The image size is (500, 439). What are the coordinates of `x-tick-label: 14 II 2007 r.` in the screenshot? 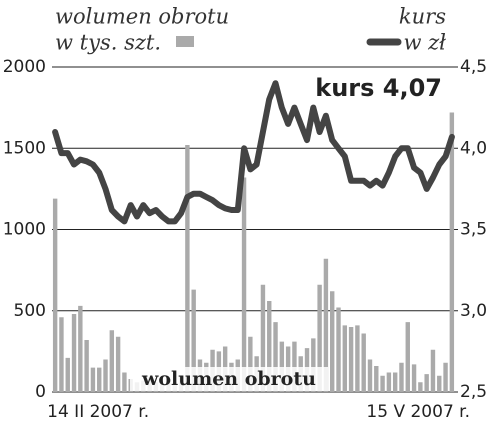 It's located at (98, 412).